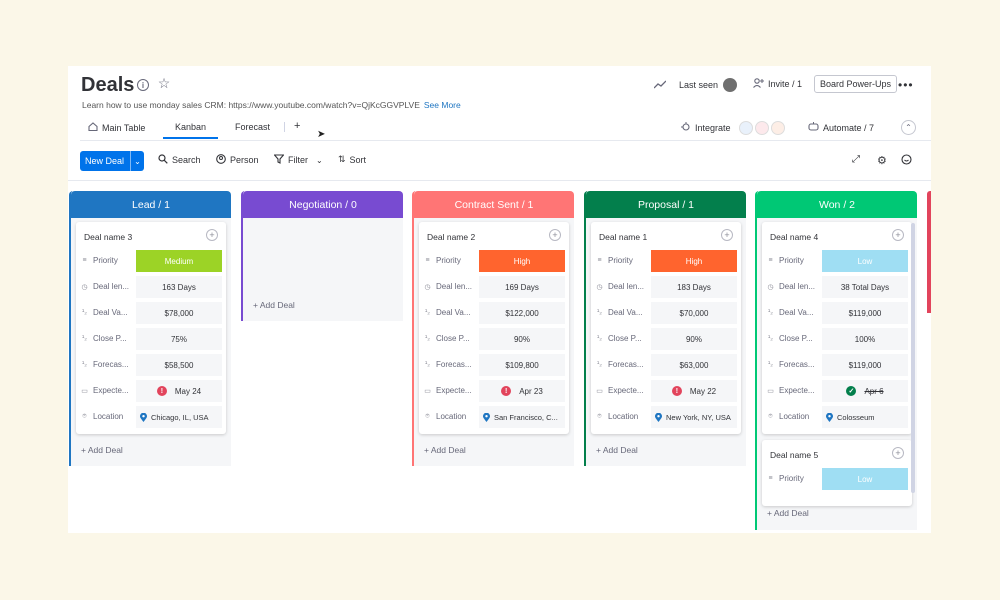 The height and width of the screenshot is (600, 1000). I want to click on search-label: Search, so click(186, 160).